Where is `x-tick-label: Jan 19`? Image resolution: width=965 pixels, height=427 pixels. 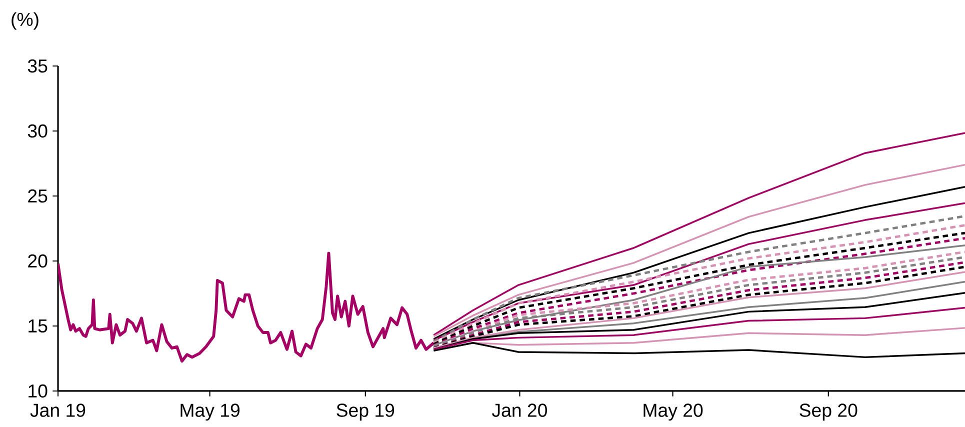 x-tick-label: Jan 19 is located at coordinates (58, 410).